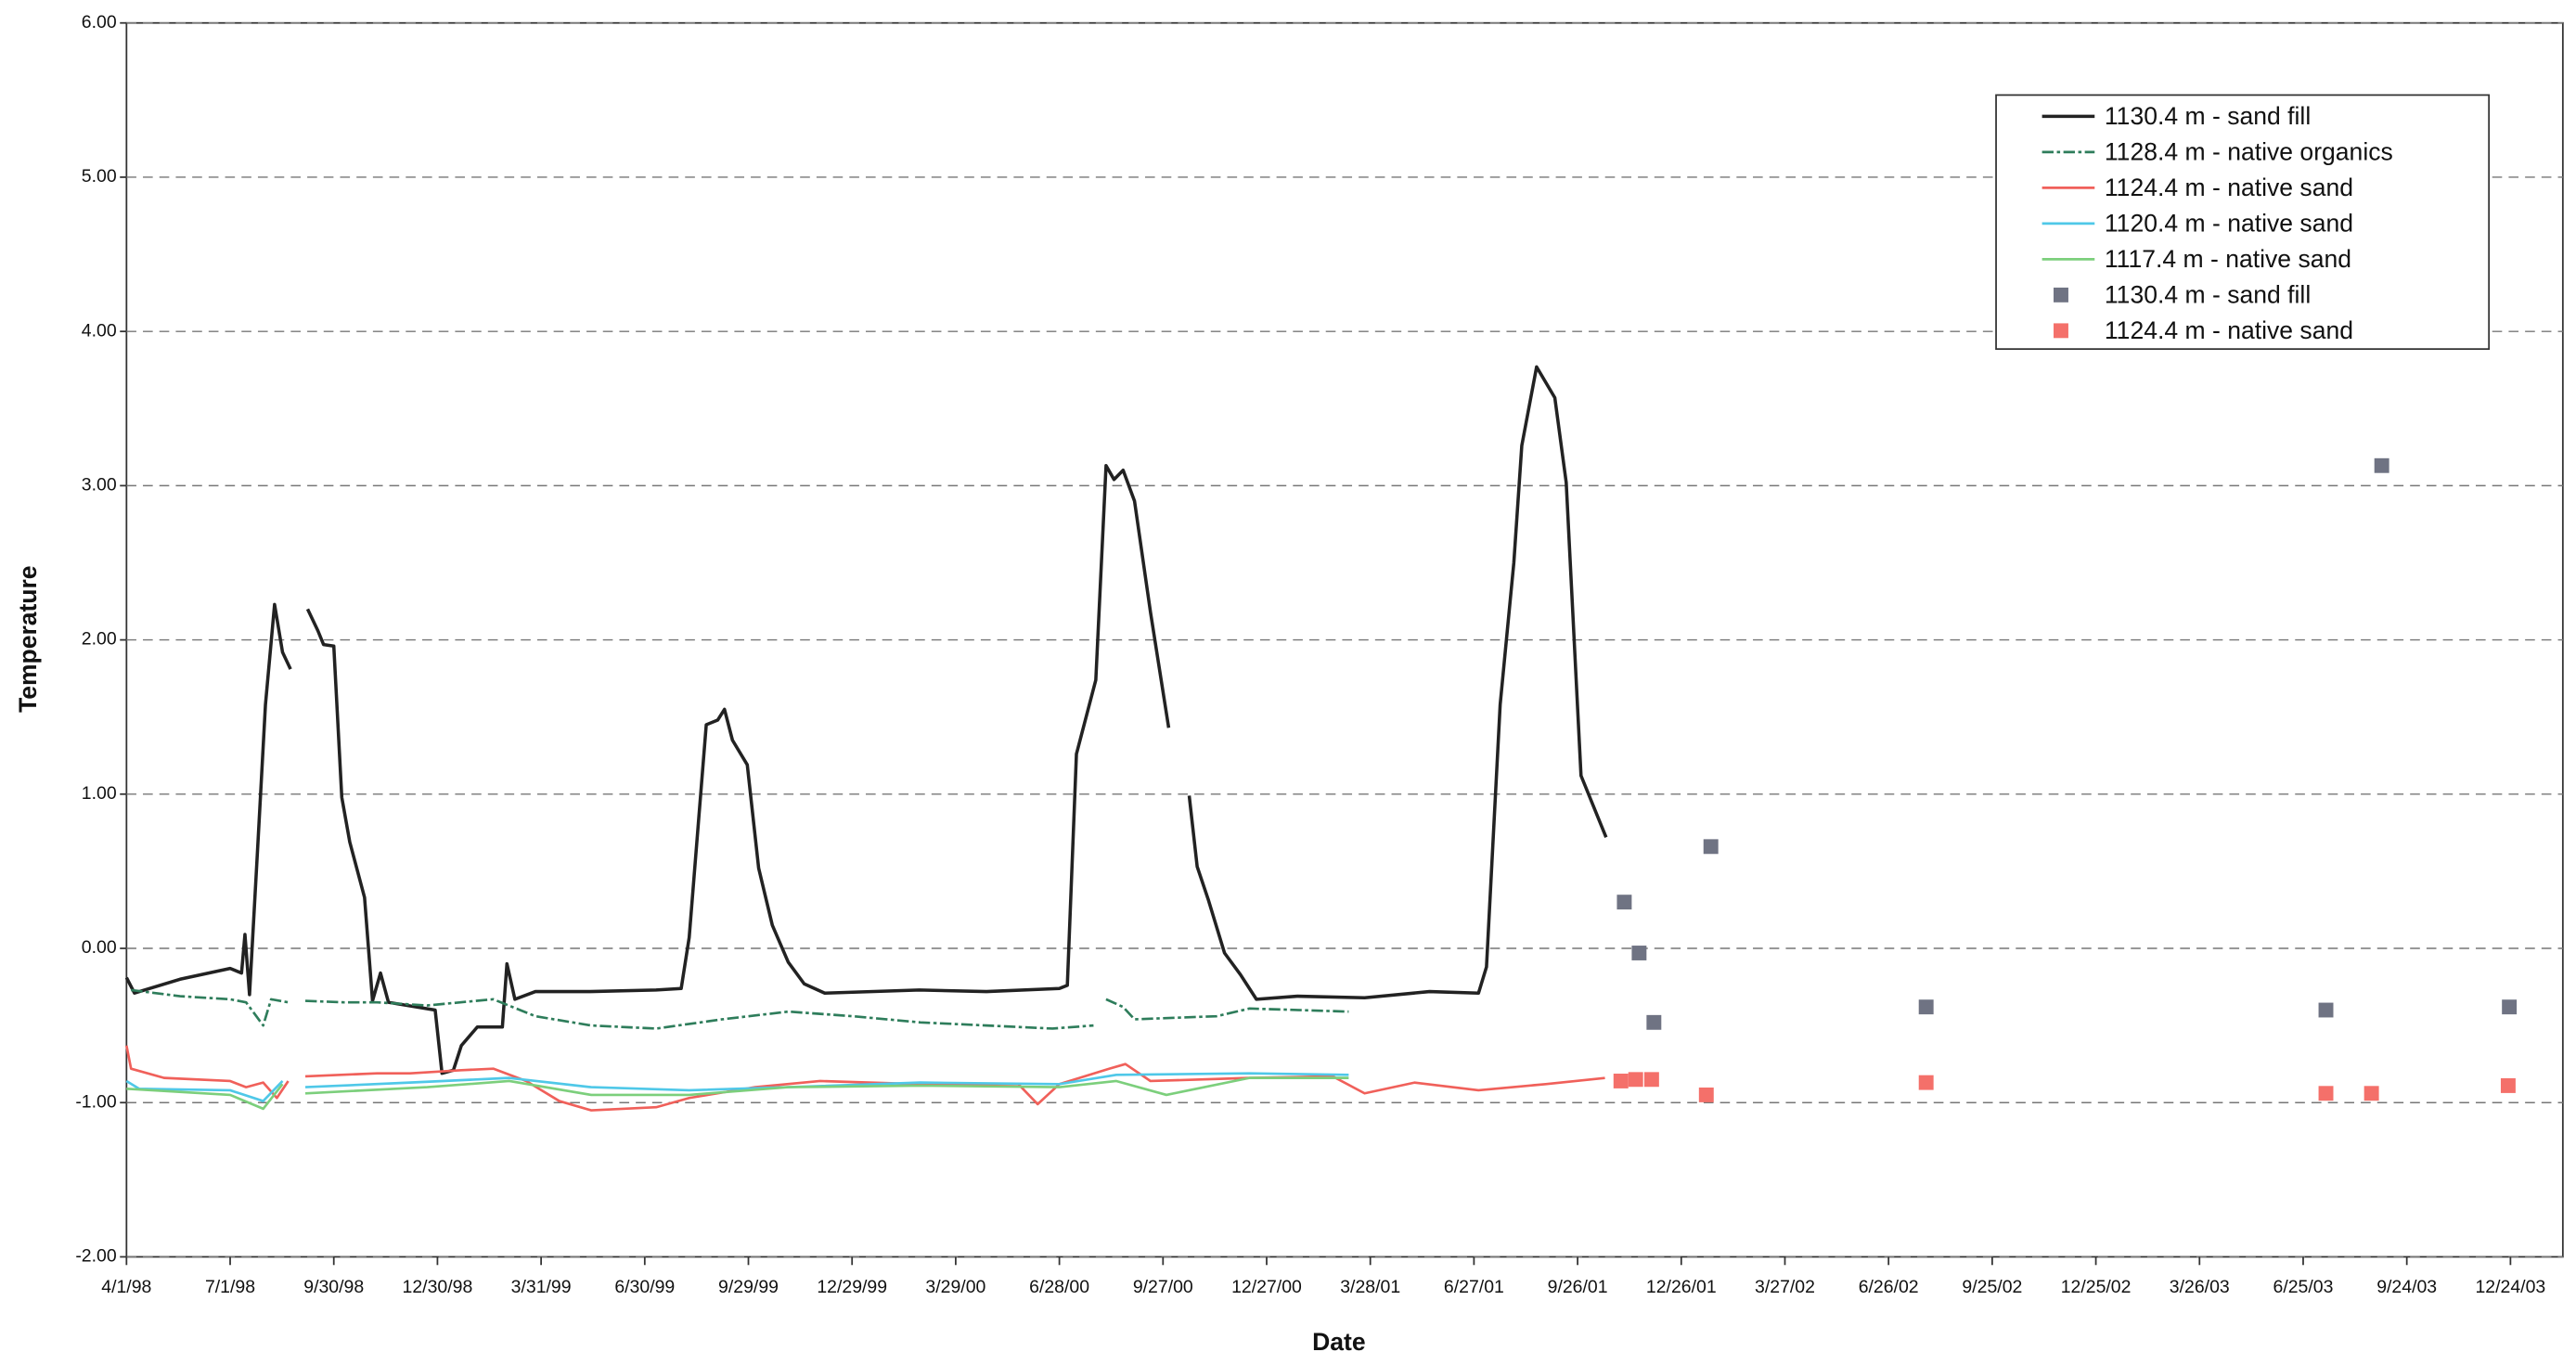 The width and height of the screenshot is (2576, 1365). What do you see at coordinates (2249, 152) in the screenshot?
I see `legend-label: 1128.4 m - native organics` at bounding box center [2249, 152].